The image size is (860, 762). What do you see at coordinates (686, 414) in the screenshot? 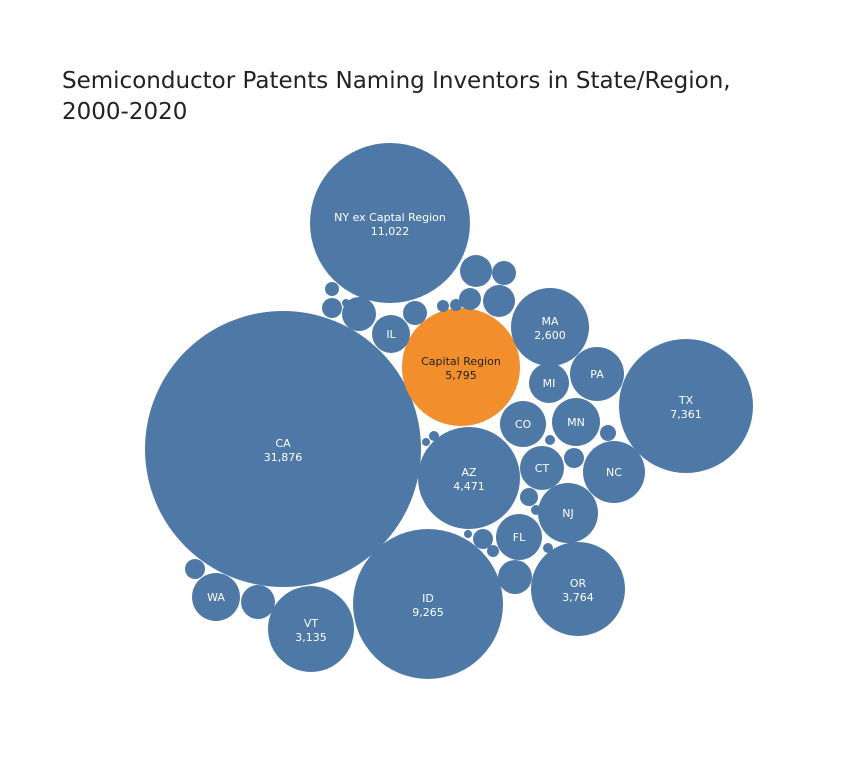
I see `bubble-value-label: 7,361` at bounding box center [686, 414].